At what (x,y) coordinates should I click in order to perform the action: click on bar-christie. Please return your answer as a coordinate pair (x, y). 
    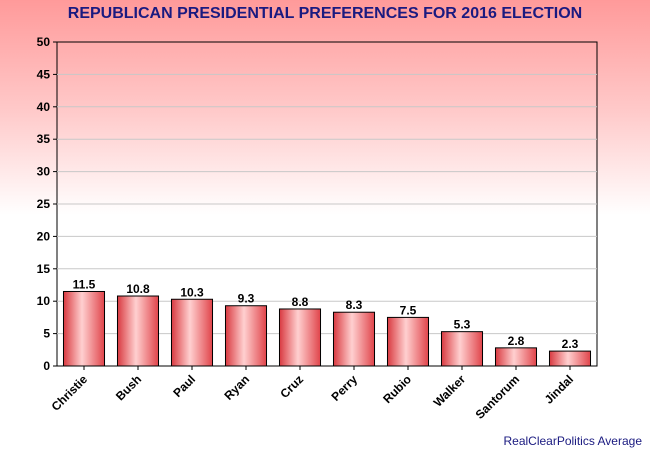
    Looking at the image, I should click on (84, 328).